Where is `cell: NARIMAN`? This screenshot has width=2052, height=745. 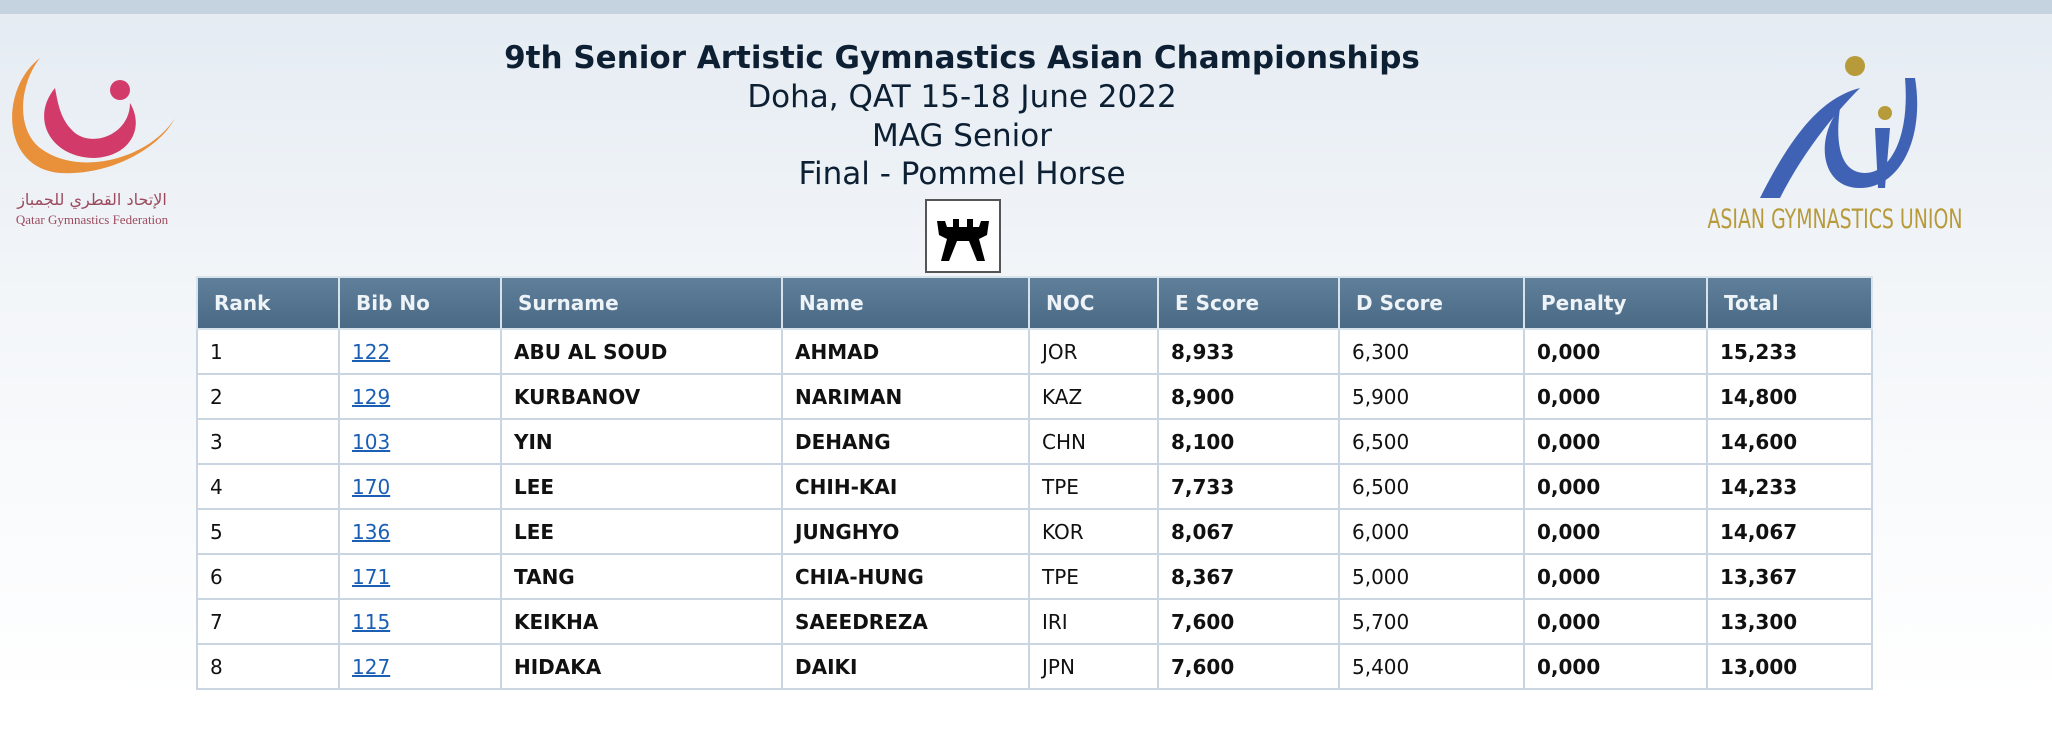 cell: NARIMAN is located at coordinates (905, 396).